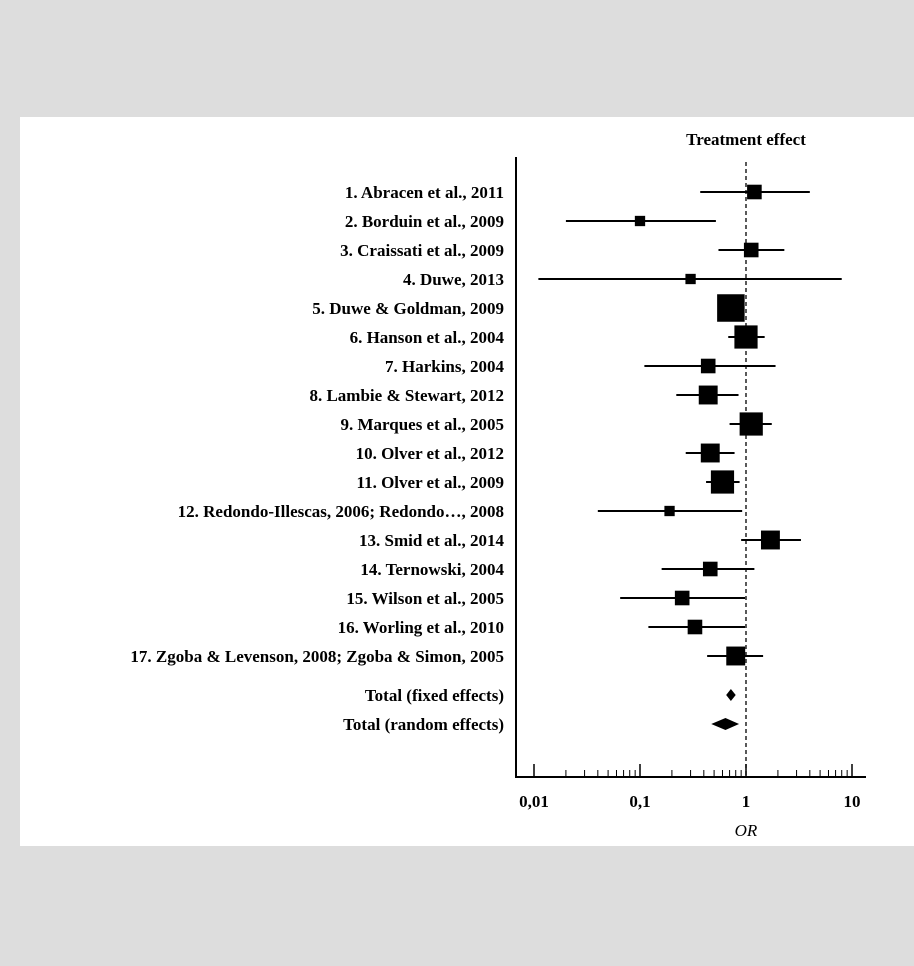 The image size is (914, 966). Describe the element at coordinates (408, 308) in the screenshot. I see `study-label: 5. Duwe & Goldman, 2009` at that location.